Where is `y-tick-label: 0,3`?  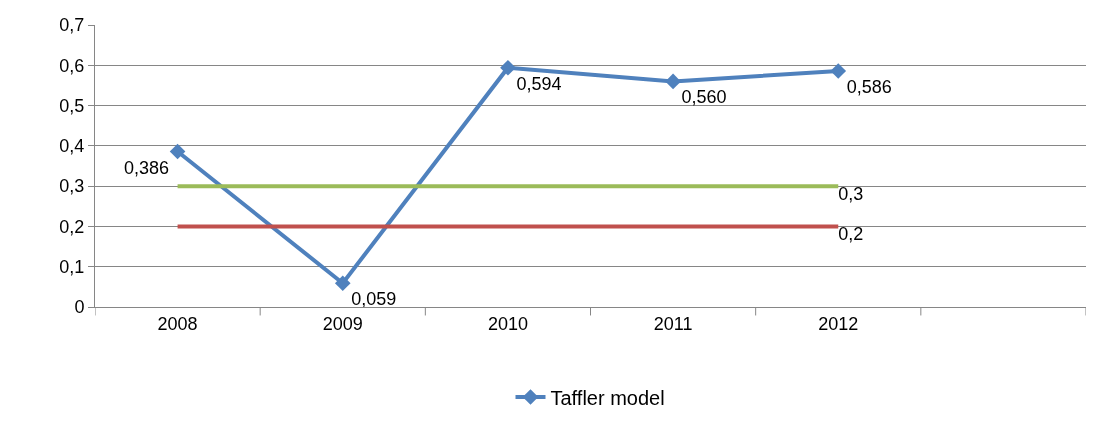 y-tick-label: 0,3 is located at coordinates (72, 186).